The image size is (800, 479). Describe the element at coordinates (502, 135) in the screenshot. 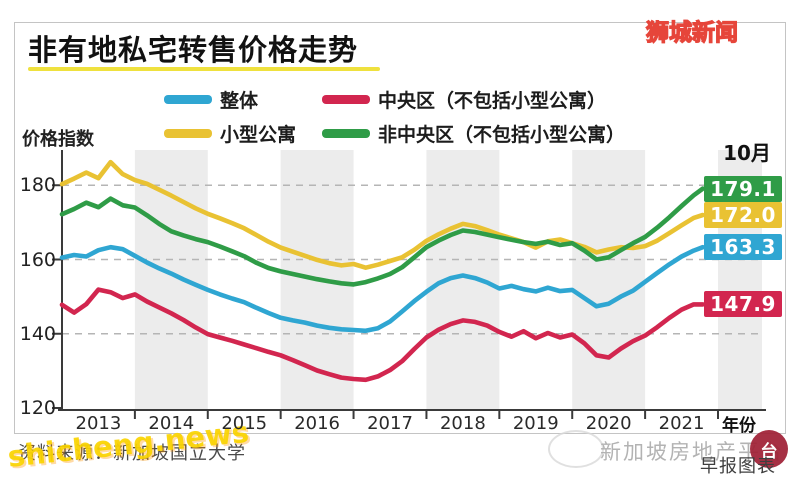

I see `legend-label: 非中央区（不包括小型公寓）` at that location.